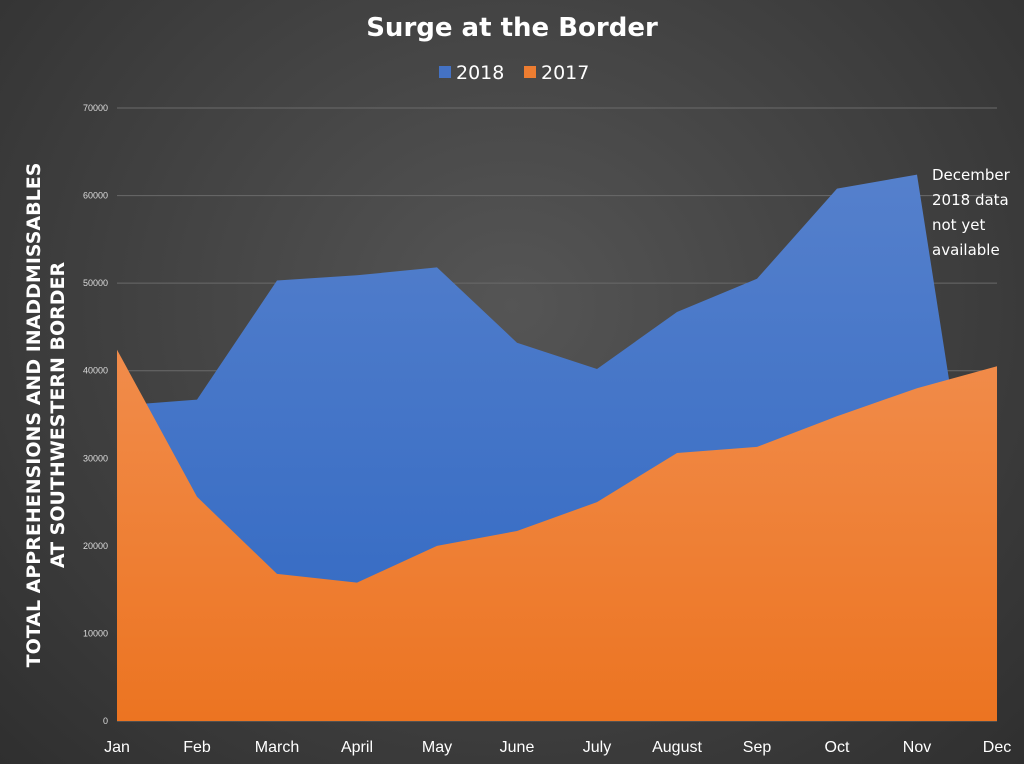 Image resolution: width=1024 pixels, height=764 pixels. What do you see at coordinates (95, 458) in the screenshot?
I see `y-tick-label: 30000` at bounding box center [95, 458].